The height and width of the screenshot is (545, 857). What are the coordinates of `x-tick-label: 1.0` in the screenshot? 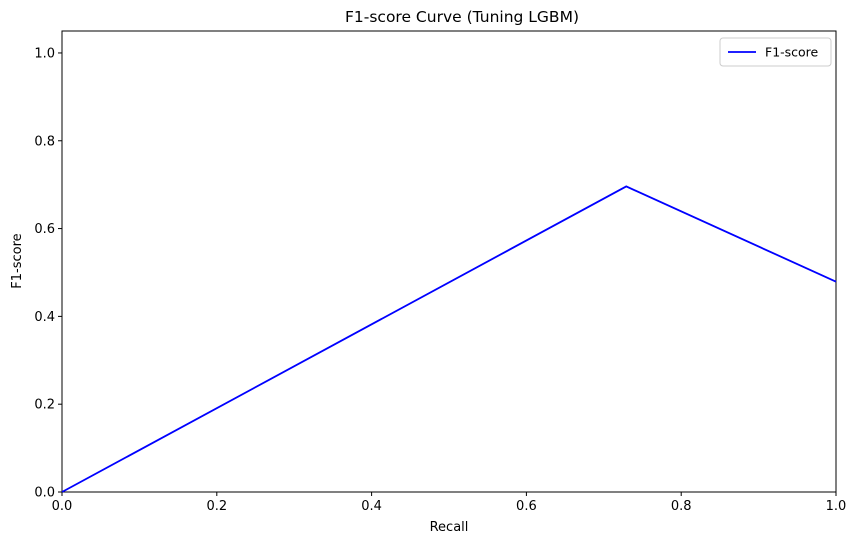 It's located at (836, 506).